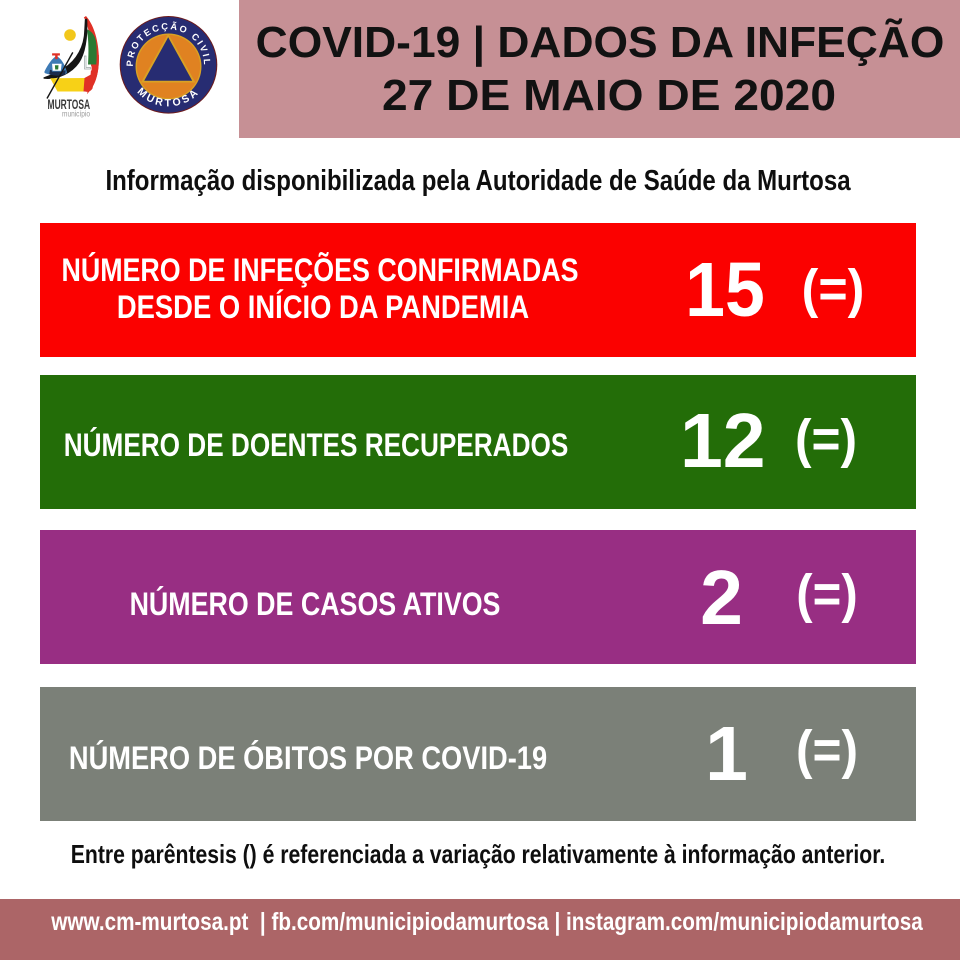 This screenshot has height=960, width=960. I want to click on svg-text: município, so click(76, 114).